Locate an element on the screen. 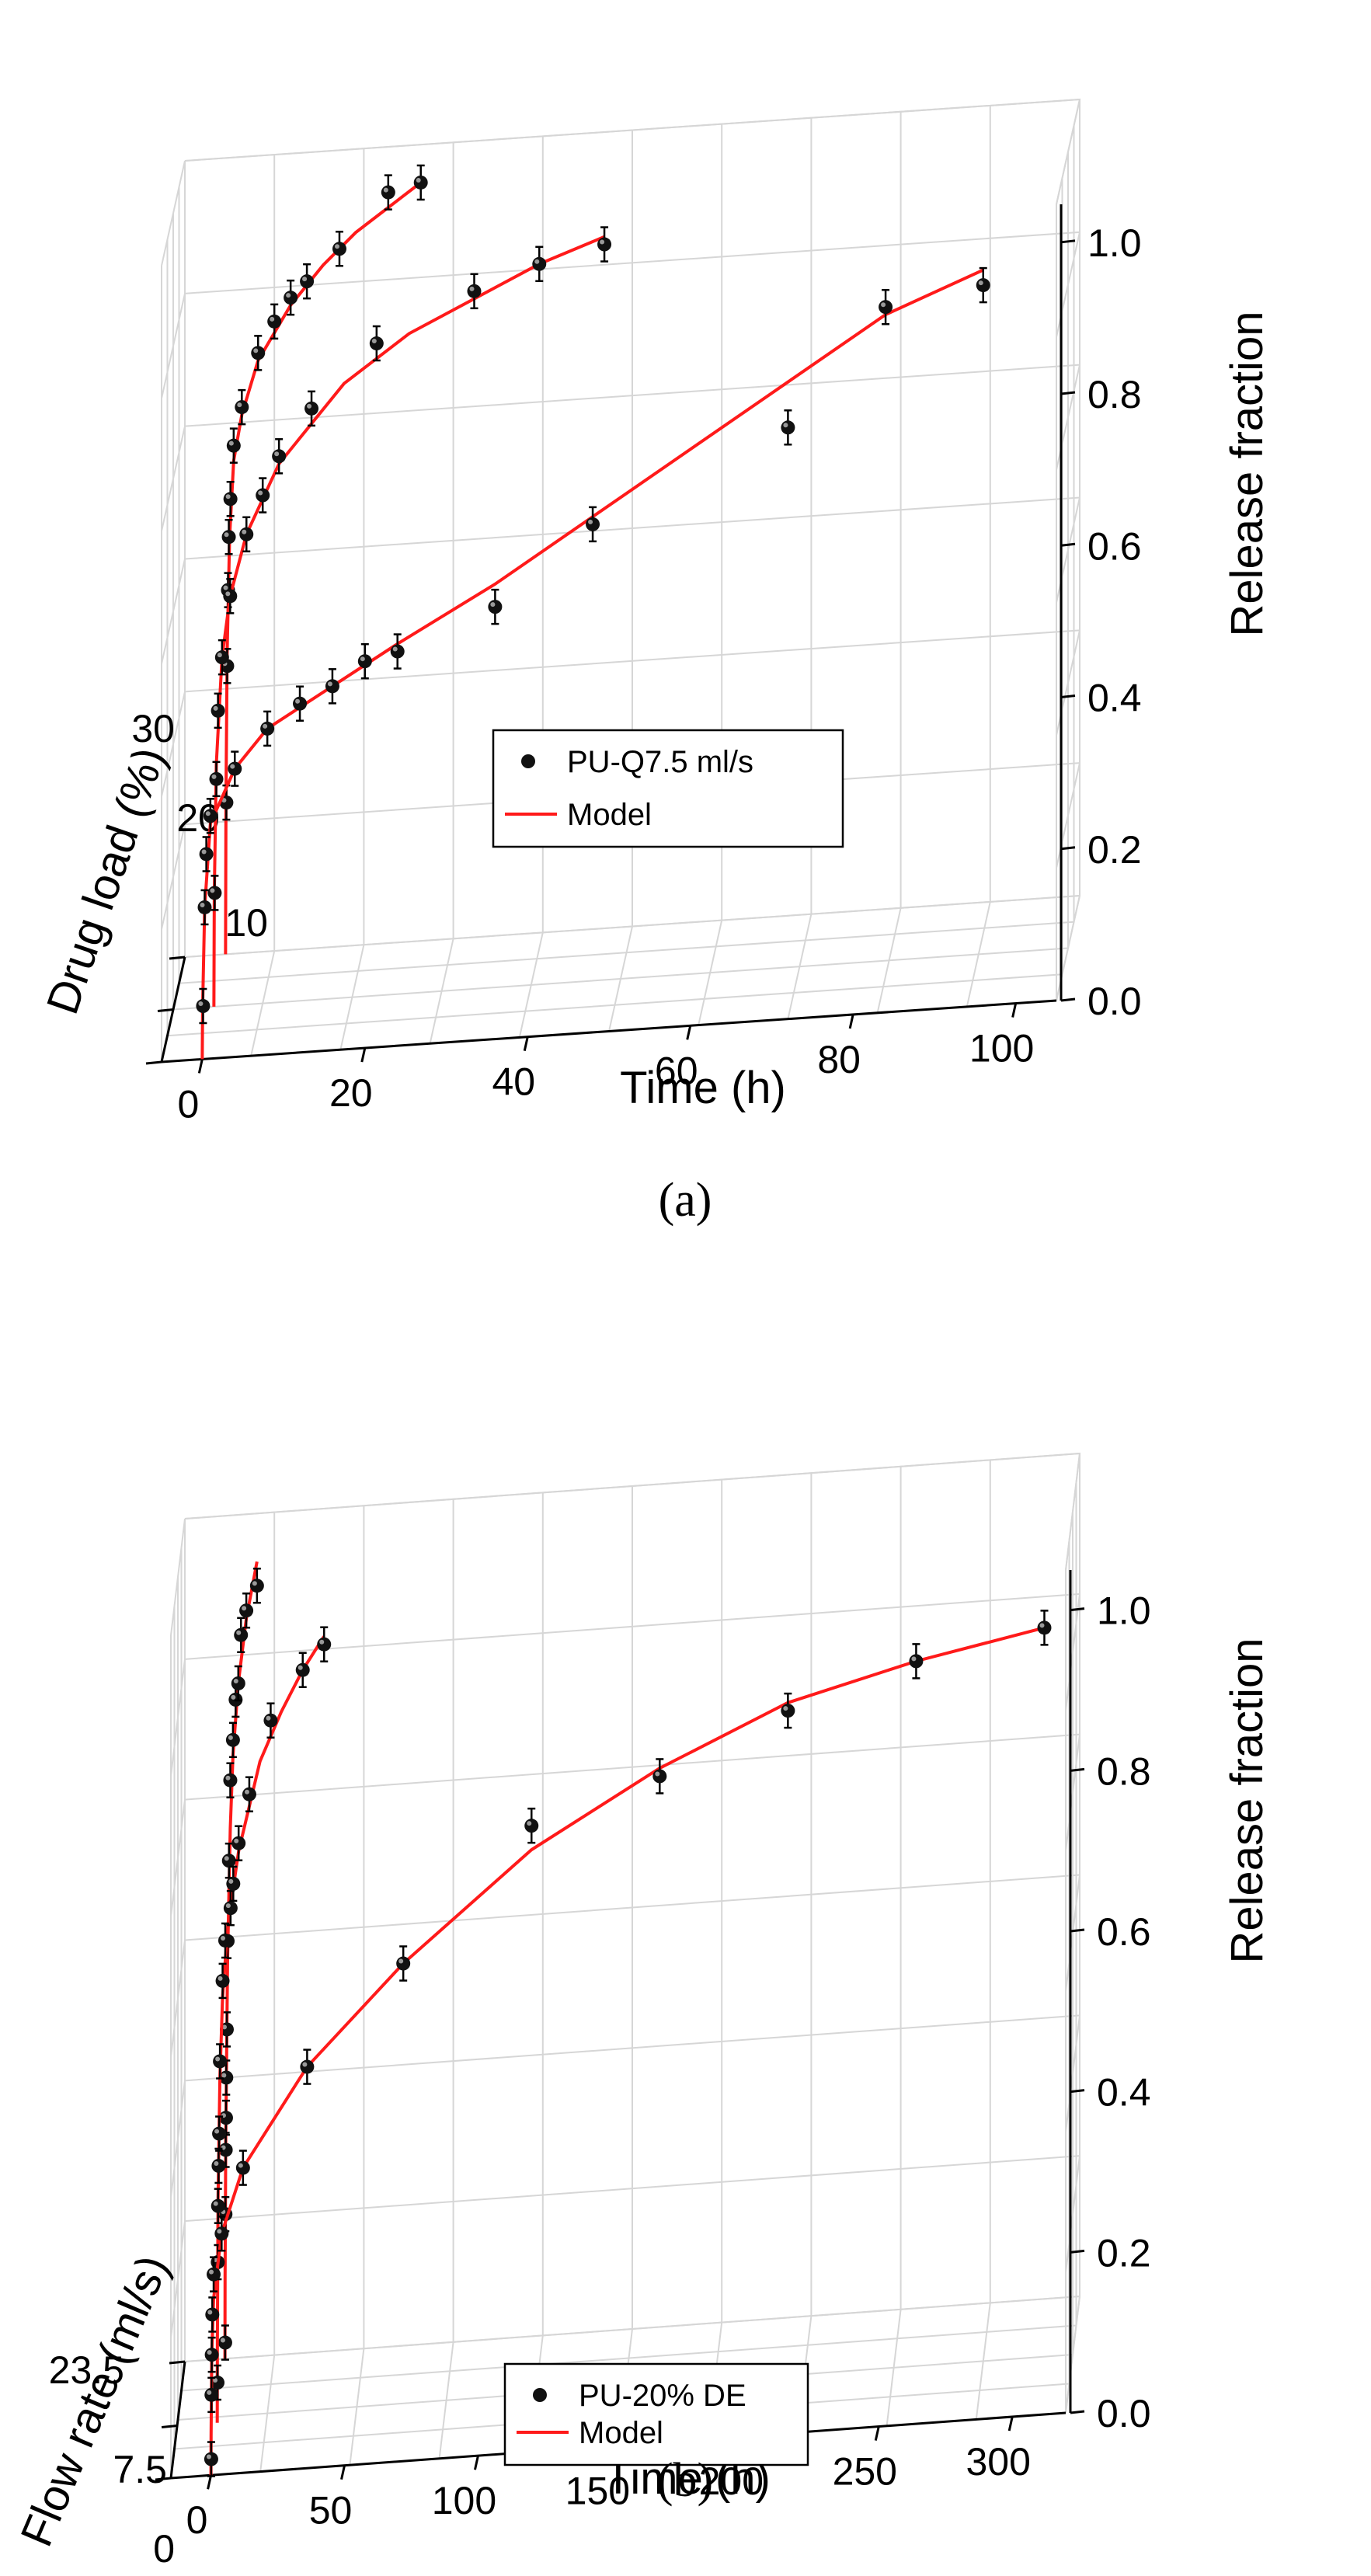  legend-box is located at coordinates (656, 2414).